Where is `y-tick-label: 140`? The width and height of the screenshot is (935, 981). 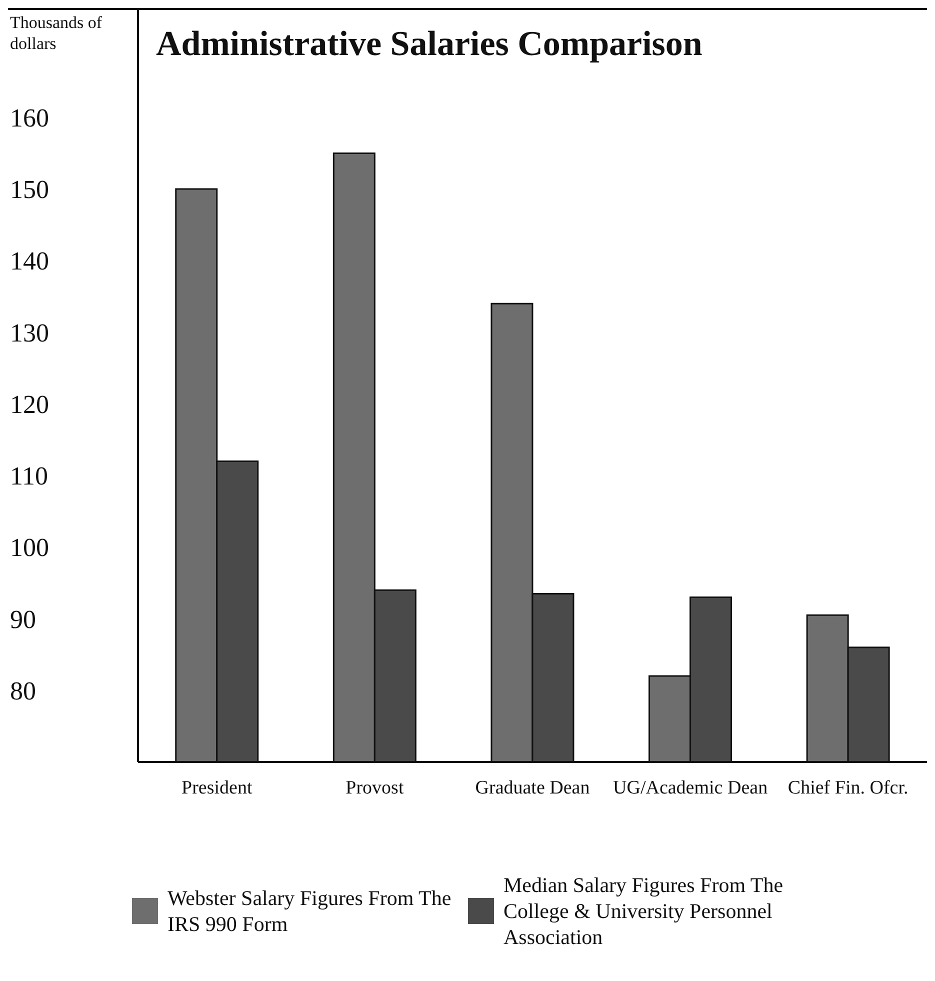 y-tick-label: 140 is located at coordinates (29, 261).